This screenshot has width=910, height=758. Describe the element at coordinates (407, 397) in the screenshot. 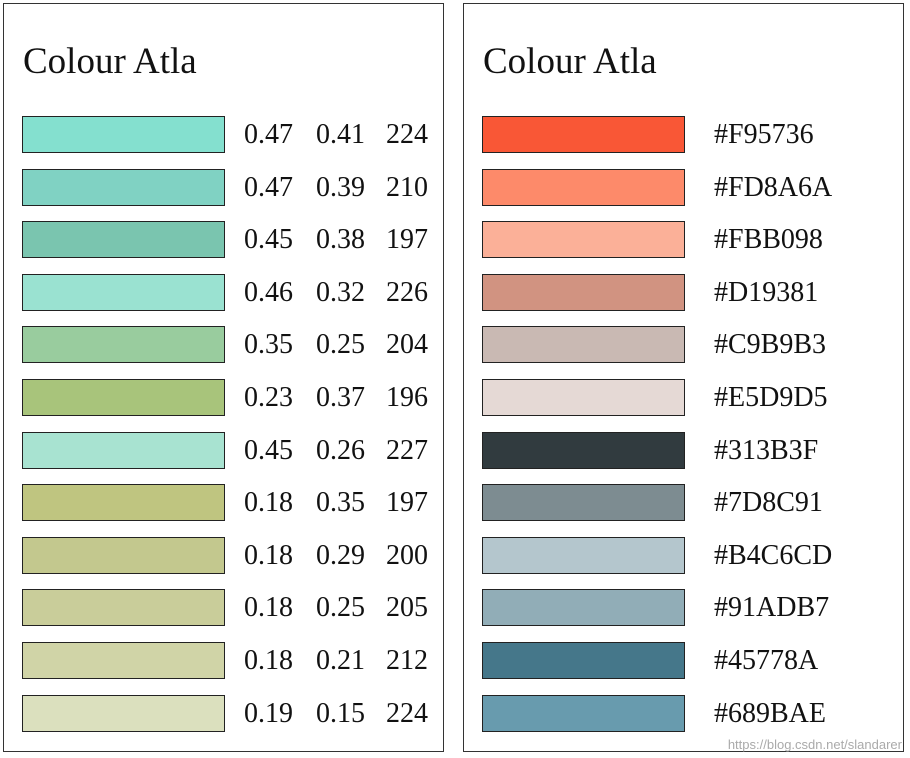

I see `hsv-value: 196` at that location.